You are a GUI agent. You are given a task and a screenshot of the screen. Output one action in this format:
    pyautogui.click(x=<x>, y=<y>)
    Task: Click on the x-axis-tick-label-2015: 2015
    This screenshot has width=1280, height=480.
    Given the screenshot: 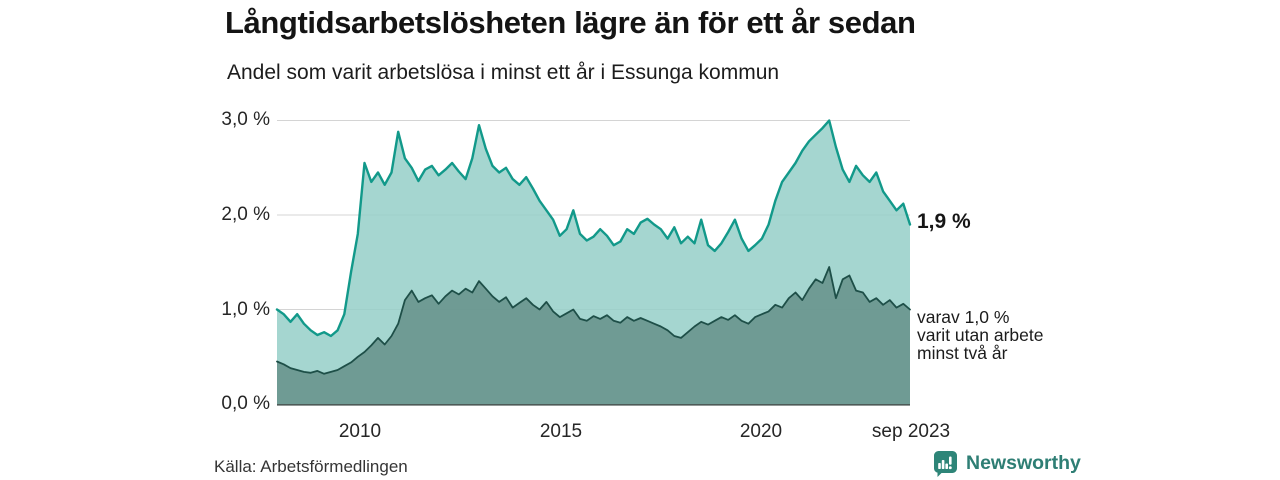 What is the action you would take?
    pyautogui.click(x=561, y=431)
    